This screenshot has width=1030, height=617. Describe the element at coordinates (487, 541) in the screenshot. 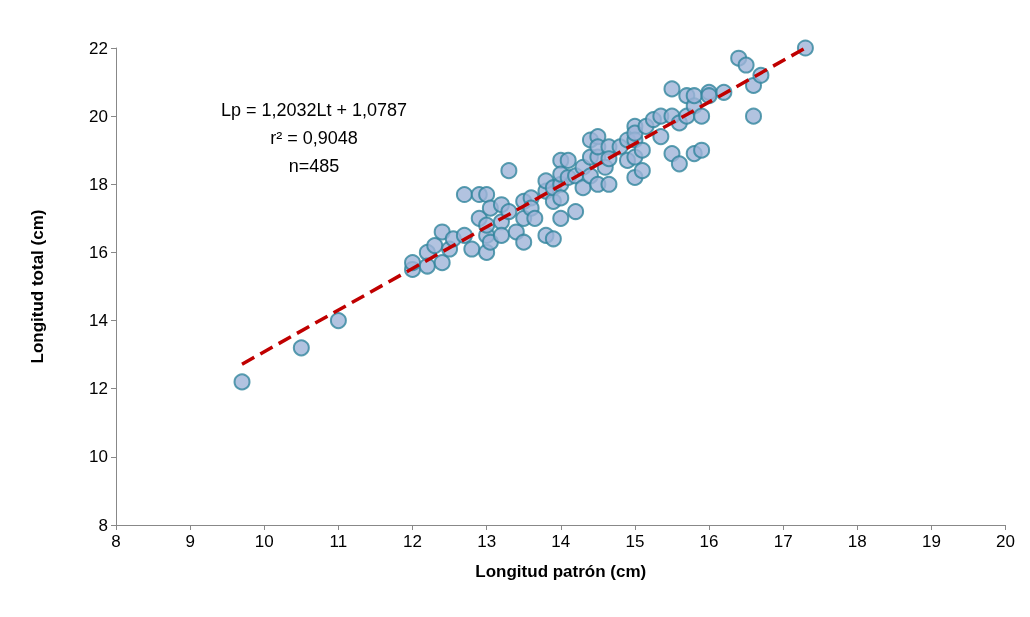

I see `x-tick-label: 13` at that location.